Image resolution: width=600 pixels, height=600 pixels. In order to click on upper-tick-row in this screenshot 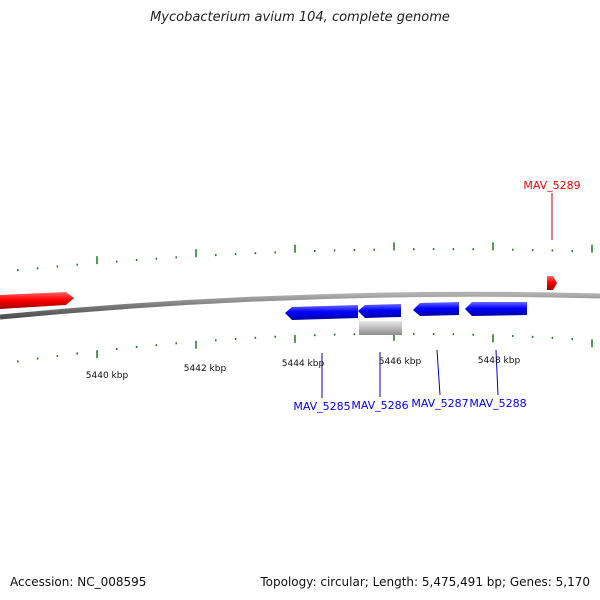, I will do `click(305, 257)`.